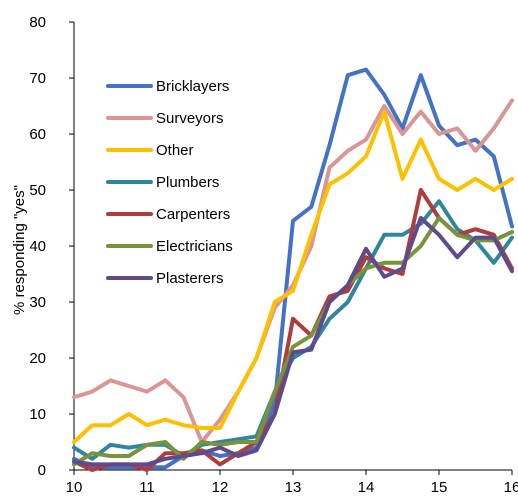 This screenshot has width=518, height=499. Describe the element at coordinates (147, 487) in the screenshot. I see `x-tick-label: 11` at that location.